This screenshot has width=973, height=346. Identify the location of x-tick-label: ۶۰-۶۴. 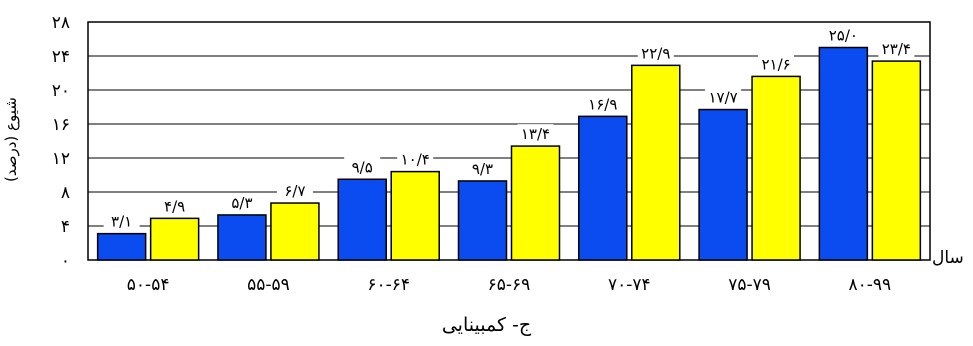
(388, 285).